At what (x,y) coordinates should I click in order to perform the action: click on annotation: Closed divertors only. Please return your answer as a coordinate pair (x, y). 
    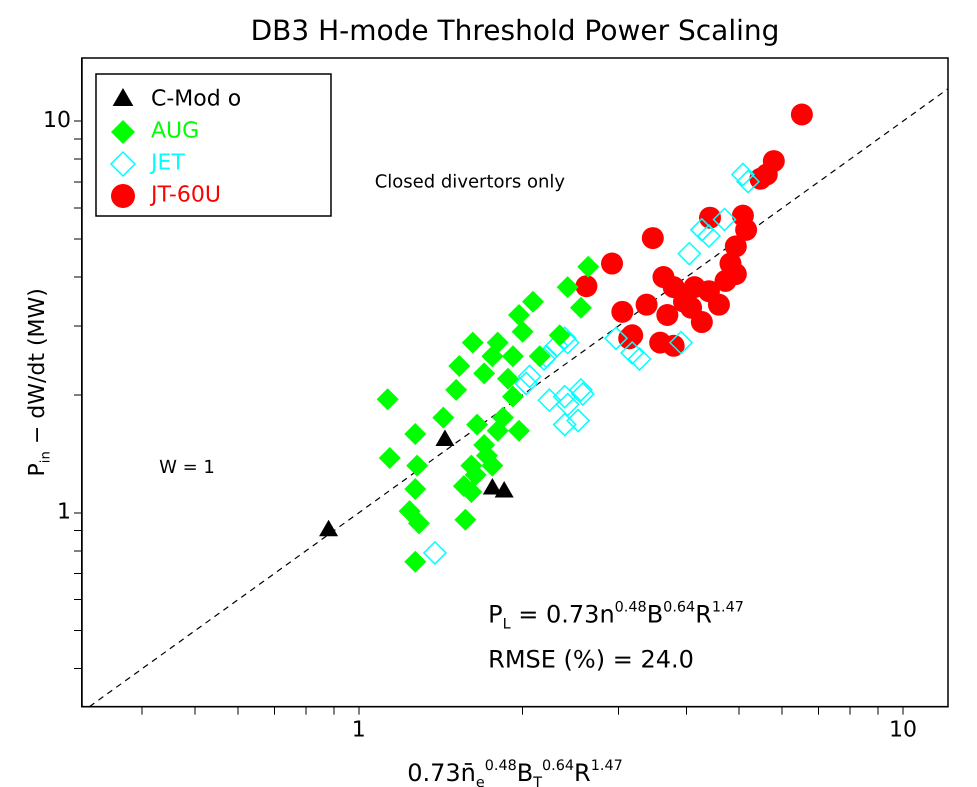
    Looking at the image, I should click on (470, 182).